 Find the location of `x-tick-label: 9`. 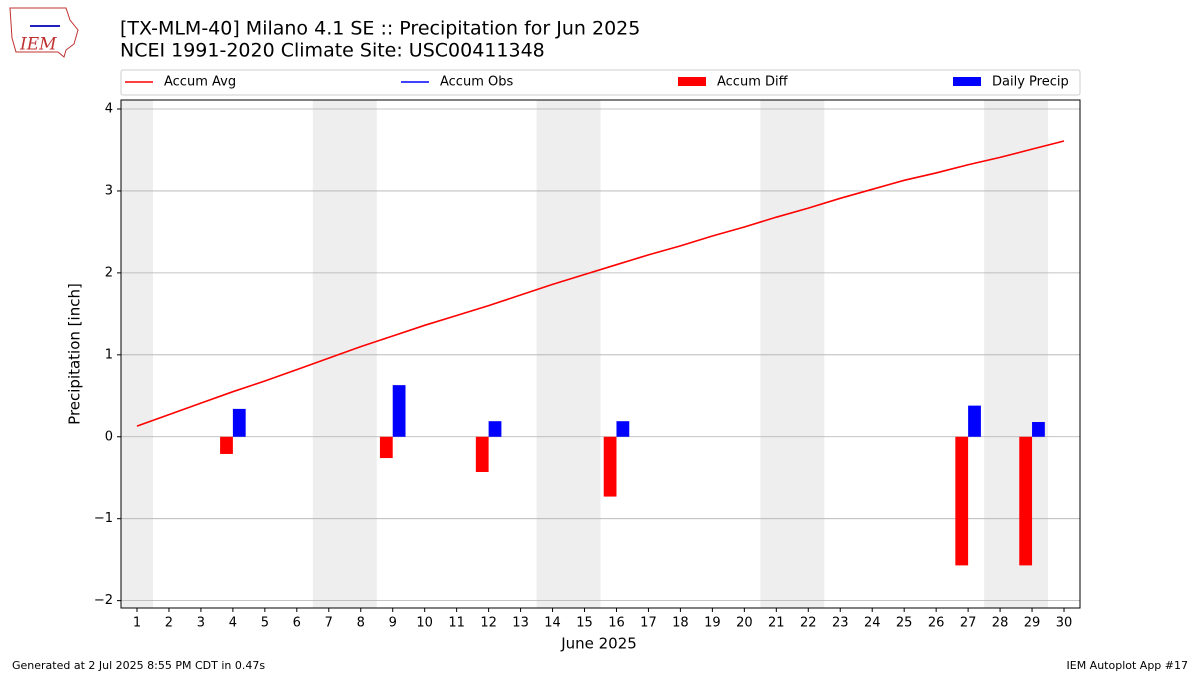

x-tick-label: 9 is located at coordinates (393, 623).